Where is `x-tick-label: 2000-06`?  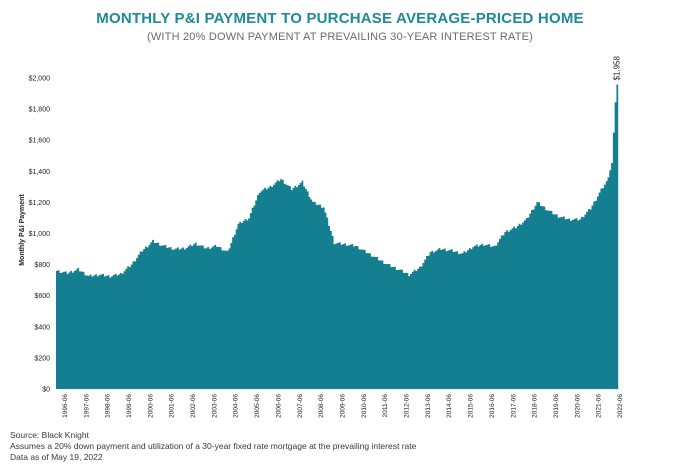
x-tick-label: 2000-06 is located at coordinates (150, 406).